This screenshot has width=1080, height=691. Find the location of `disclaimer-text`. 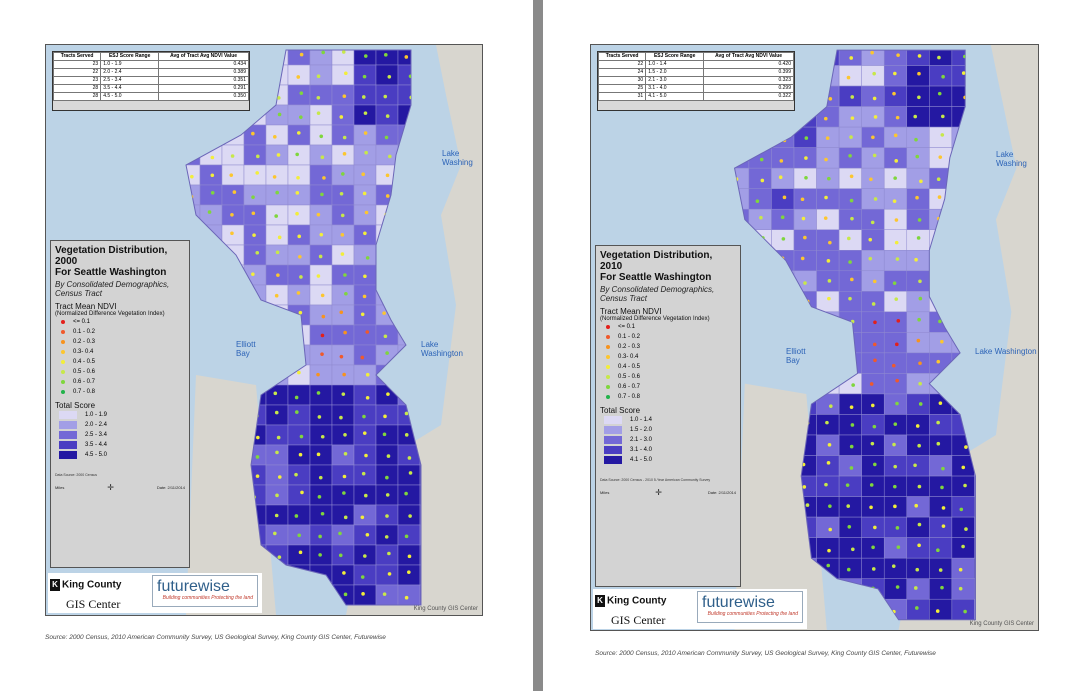

disclaimer-text is located at coordinates (668, 471).